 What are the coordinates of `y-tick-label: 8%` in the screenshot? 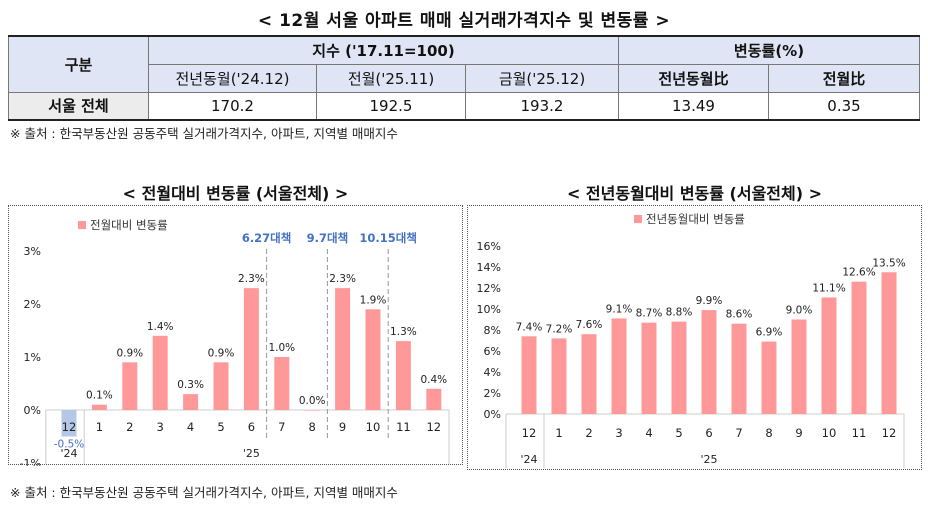 It's located at (492, 330).